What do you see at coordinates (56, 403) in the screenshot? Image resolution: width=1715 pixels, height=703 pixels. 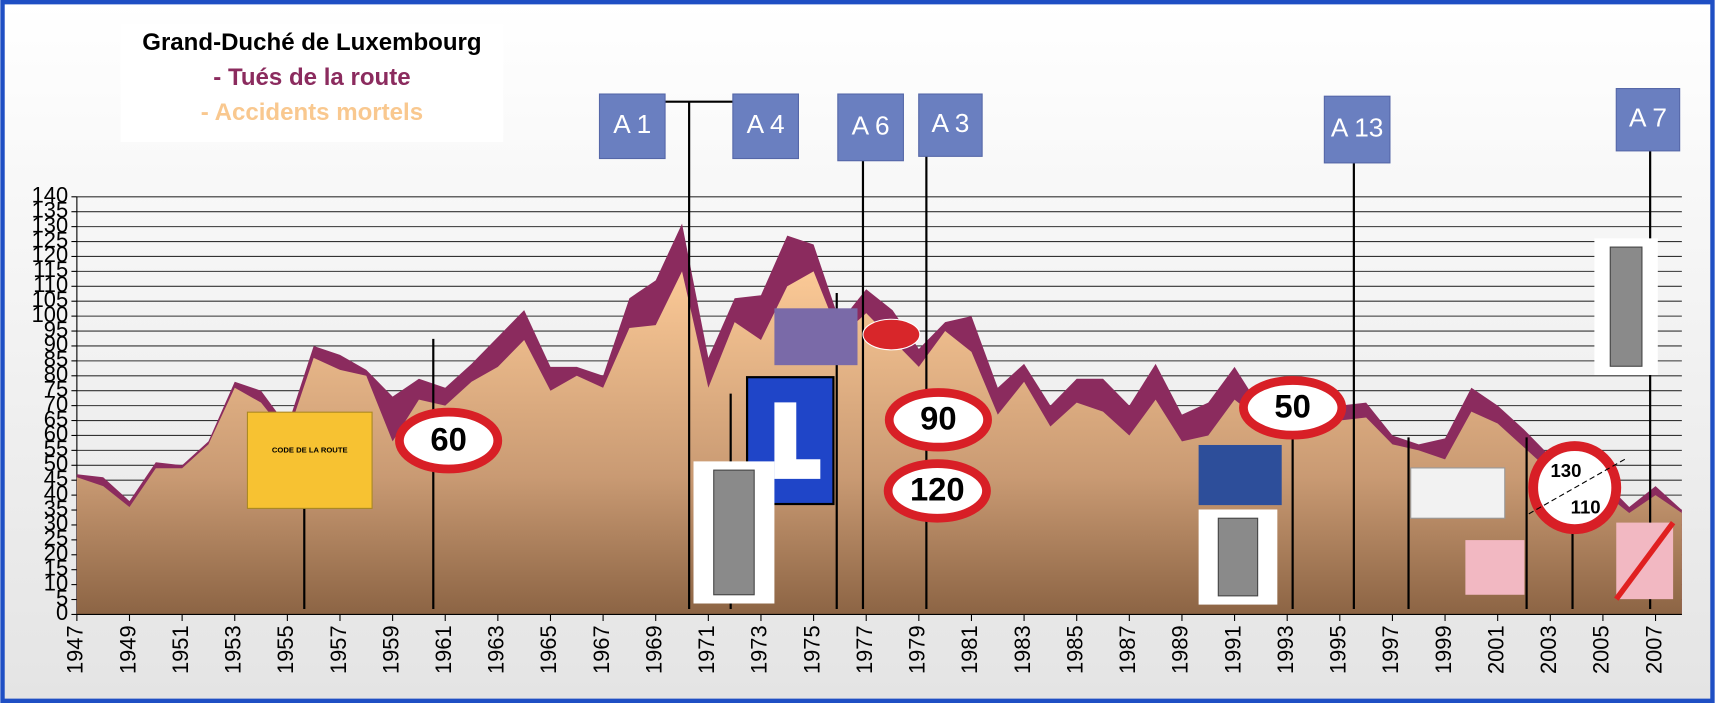 I see `y-tick-label: 70` at bounding box center [56, 403].